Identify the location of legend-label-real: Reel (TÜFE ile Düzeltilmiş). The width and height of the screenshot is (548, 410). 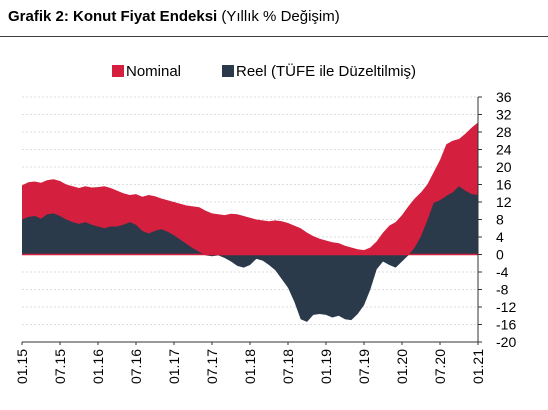
(326, 71).